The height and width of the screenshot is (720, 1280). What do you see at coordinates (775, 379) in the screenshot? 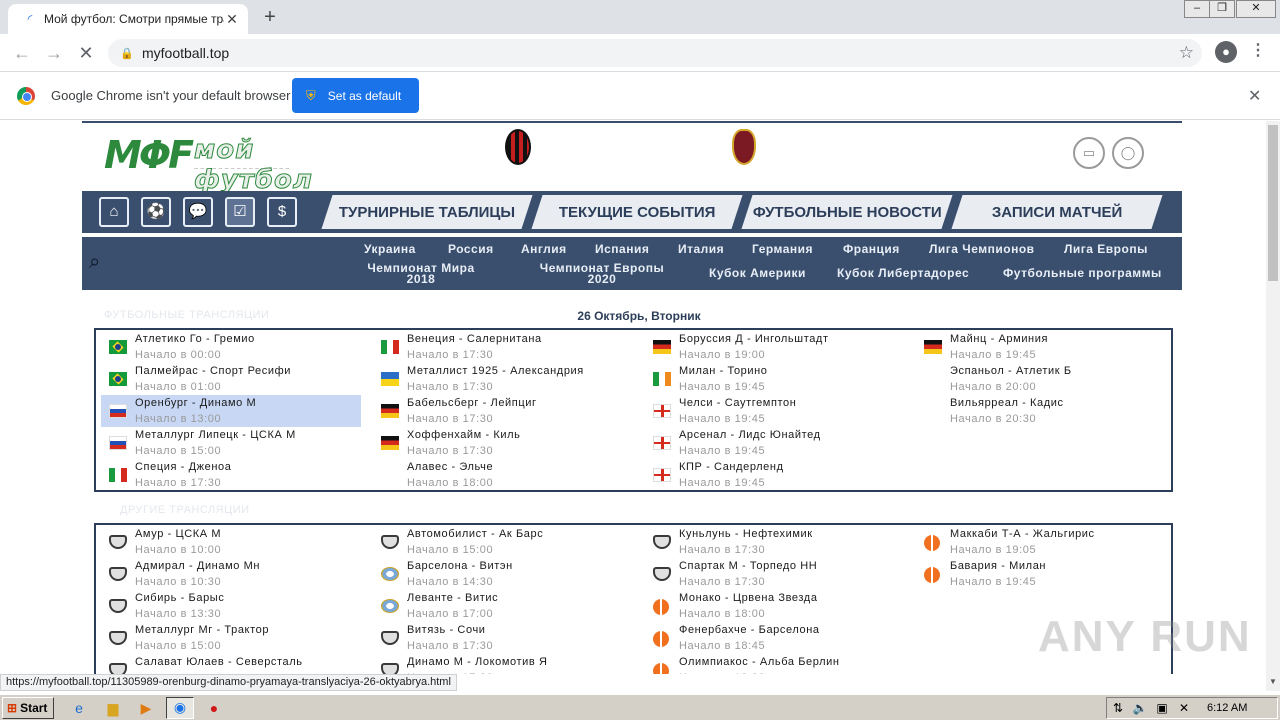
I see `match-item: Милан - Торино Начало в 19:45` at bounding box center [775, 379].